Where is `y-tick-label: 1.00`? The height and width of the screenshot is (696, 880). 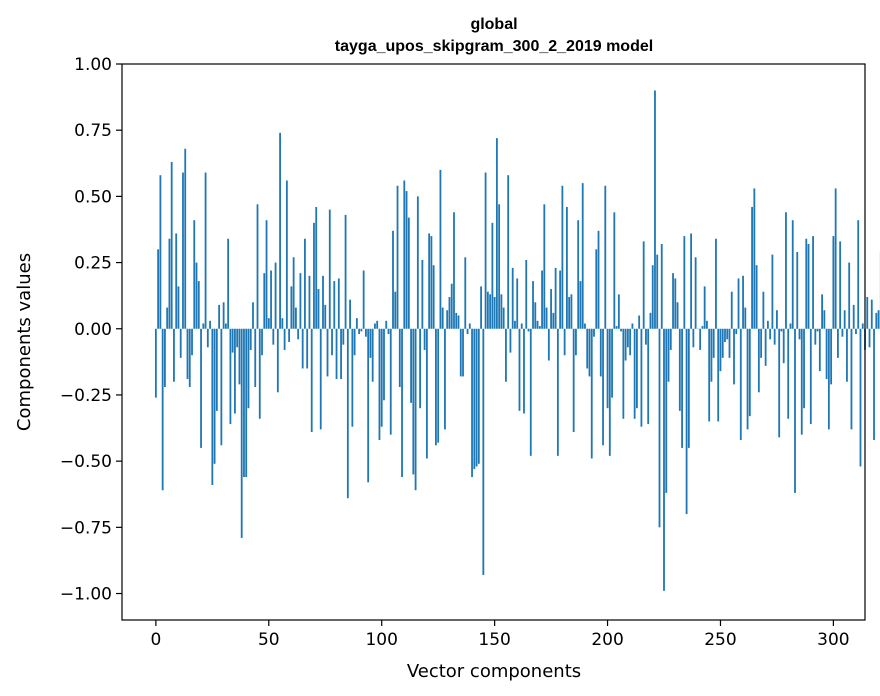
y-tick-label: 1.00 is located at coordinates (93, 65).